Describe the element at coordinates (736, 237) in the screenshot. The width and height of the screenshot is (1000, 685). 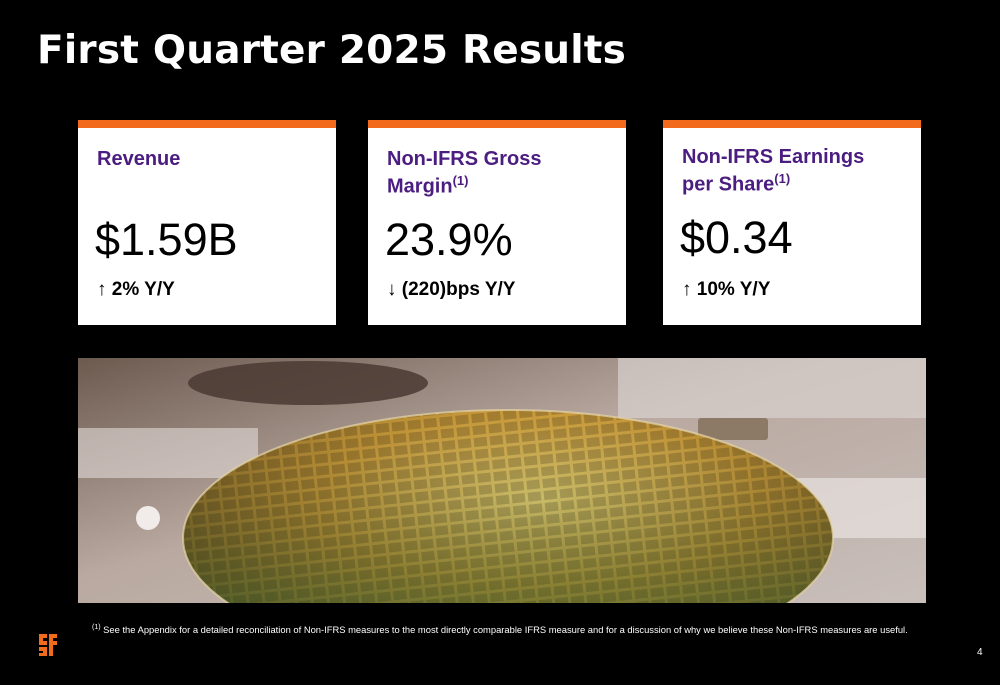
I see `card-value: $0.34` at that location.